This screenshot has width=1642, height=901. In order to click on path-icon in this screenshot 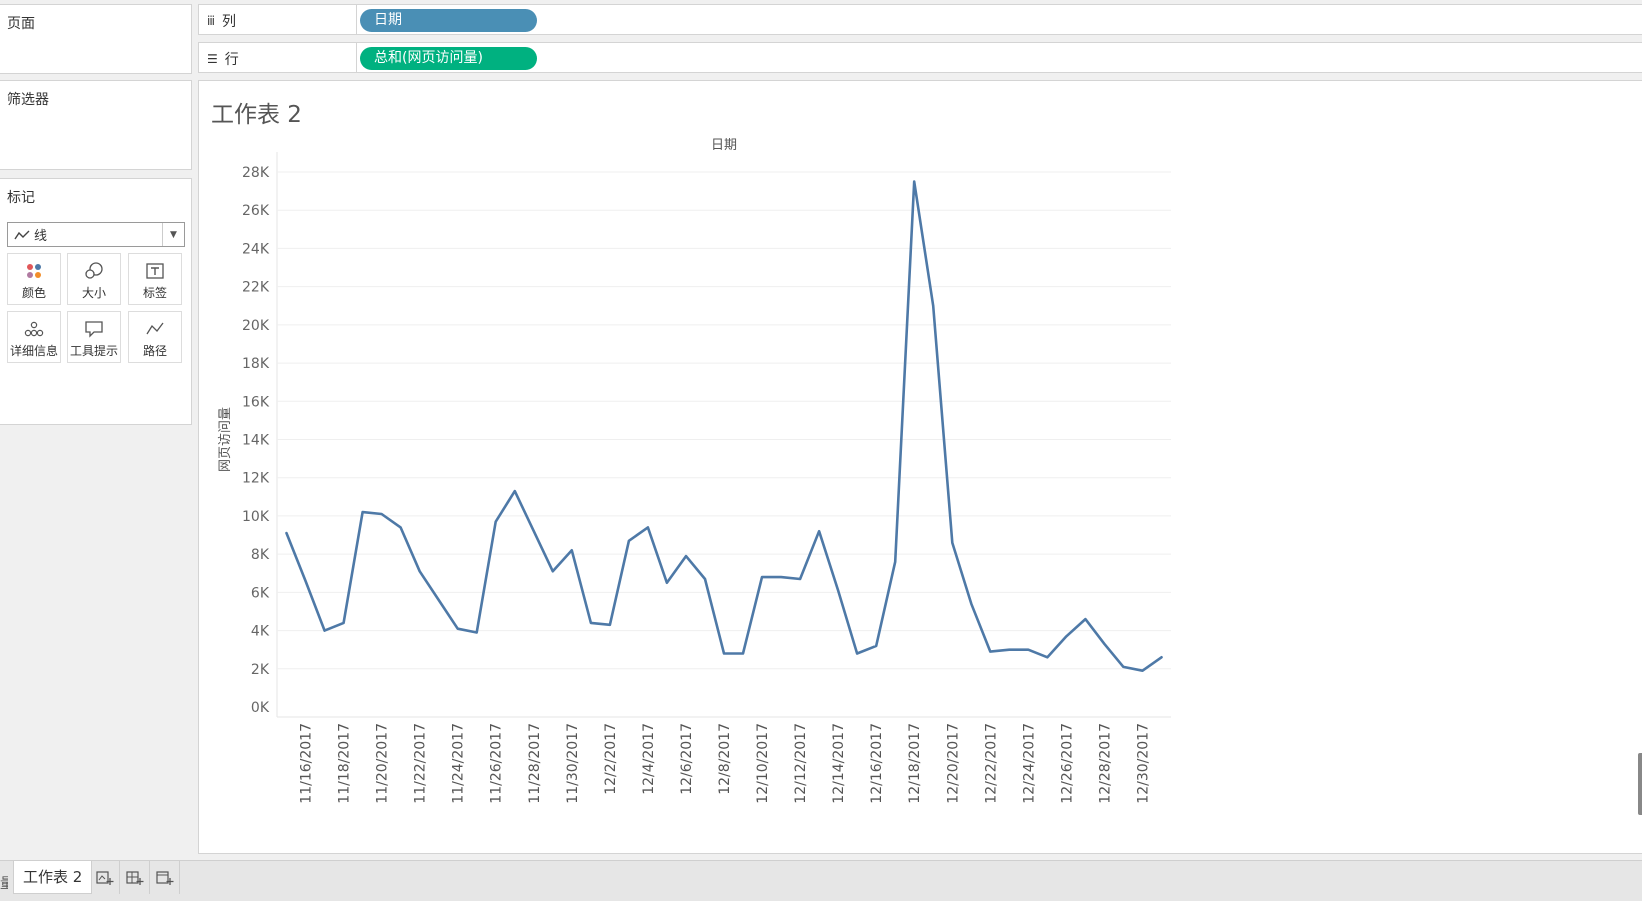, I will do `click(155, 328)`.